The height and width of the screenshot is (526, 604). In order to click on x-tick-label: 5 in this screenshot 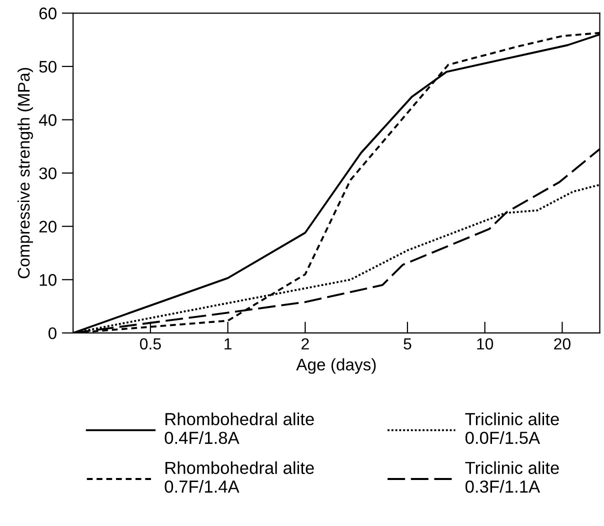, I will do `click(408, 344)`.